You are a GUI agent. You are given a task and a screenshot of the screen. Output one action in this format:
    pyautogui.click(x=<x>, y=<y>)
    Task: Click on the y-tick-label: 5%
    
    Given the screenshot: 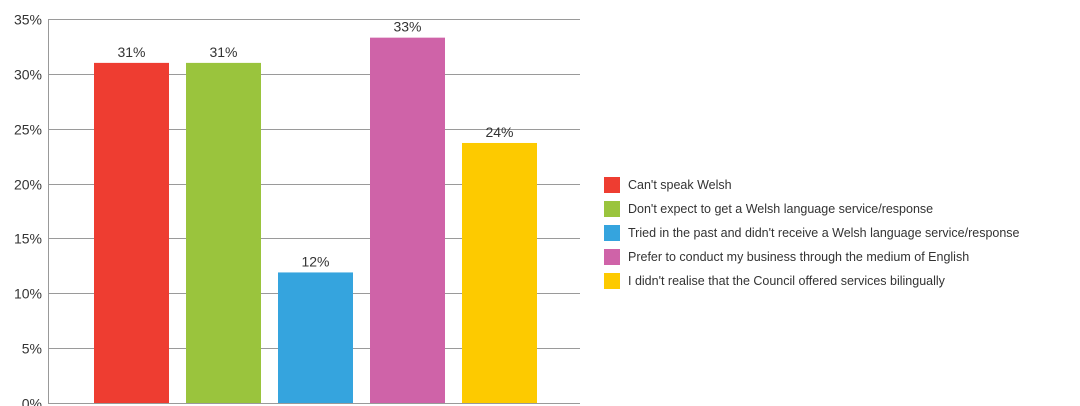 What is the action you would take?
    pyautogui.click(x=32, y=349)
    